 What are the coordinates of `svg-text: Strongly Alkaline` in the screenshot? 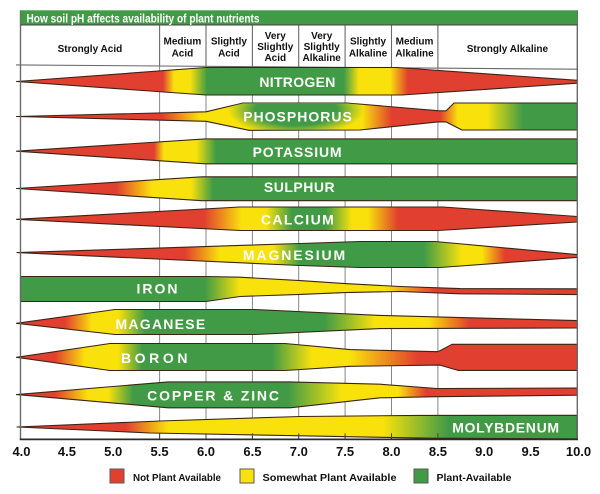 It's located at (508, 49).